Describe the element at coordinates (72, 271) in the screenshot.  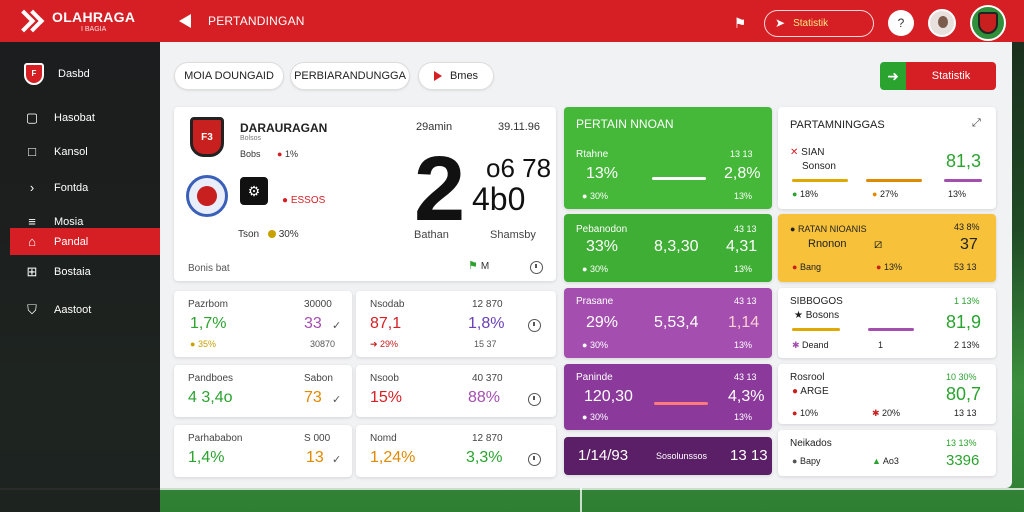
I see `sidebar-item-label: Bostaia` at that location.